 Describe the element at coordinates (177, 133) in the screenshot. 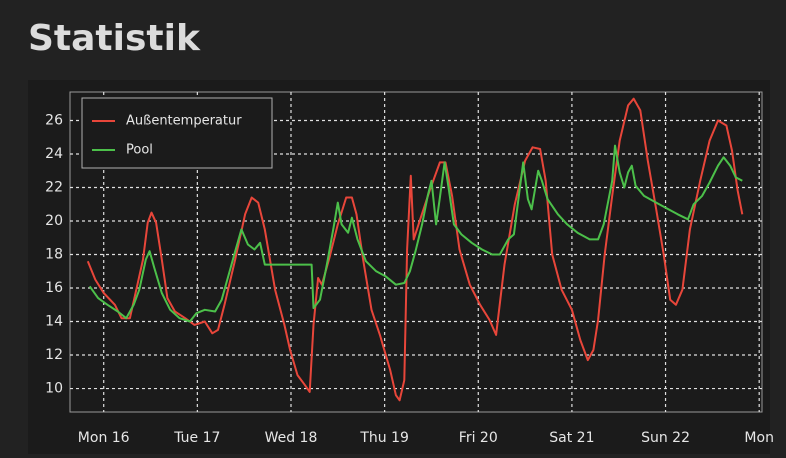

I see `legend-box` at that location.